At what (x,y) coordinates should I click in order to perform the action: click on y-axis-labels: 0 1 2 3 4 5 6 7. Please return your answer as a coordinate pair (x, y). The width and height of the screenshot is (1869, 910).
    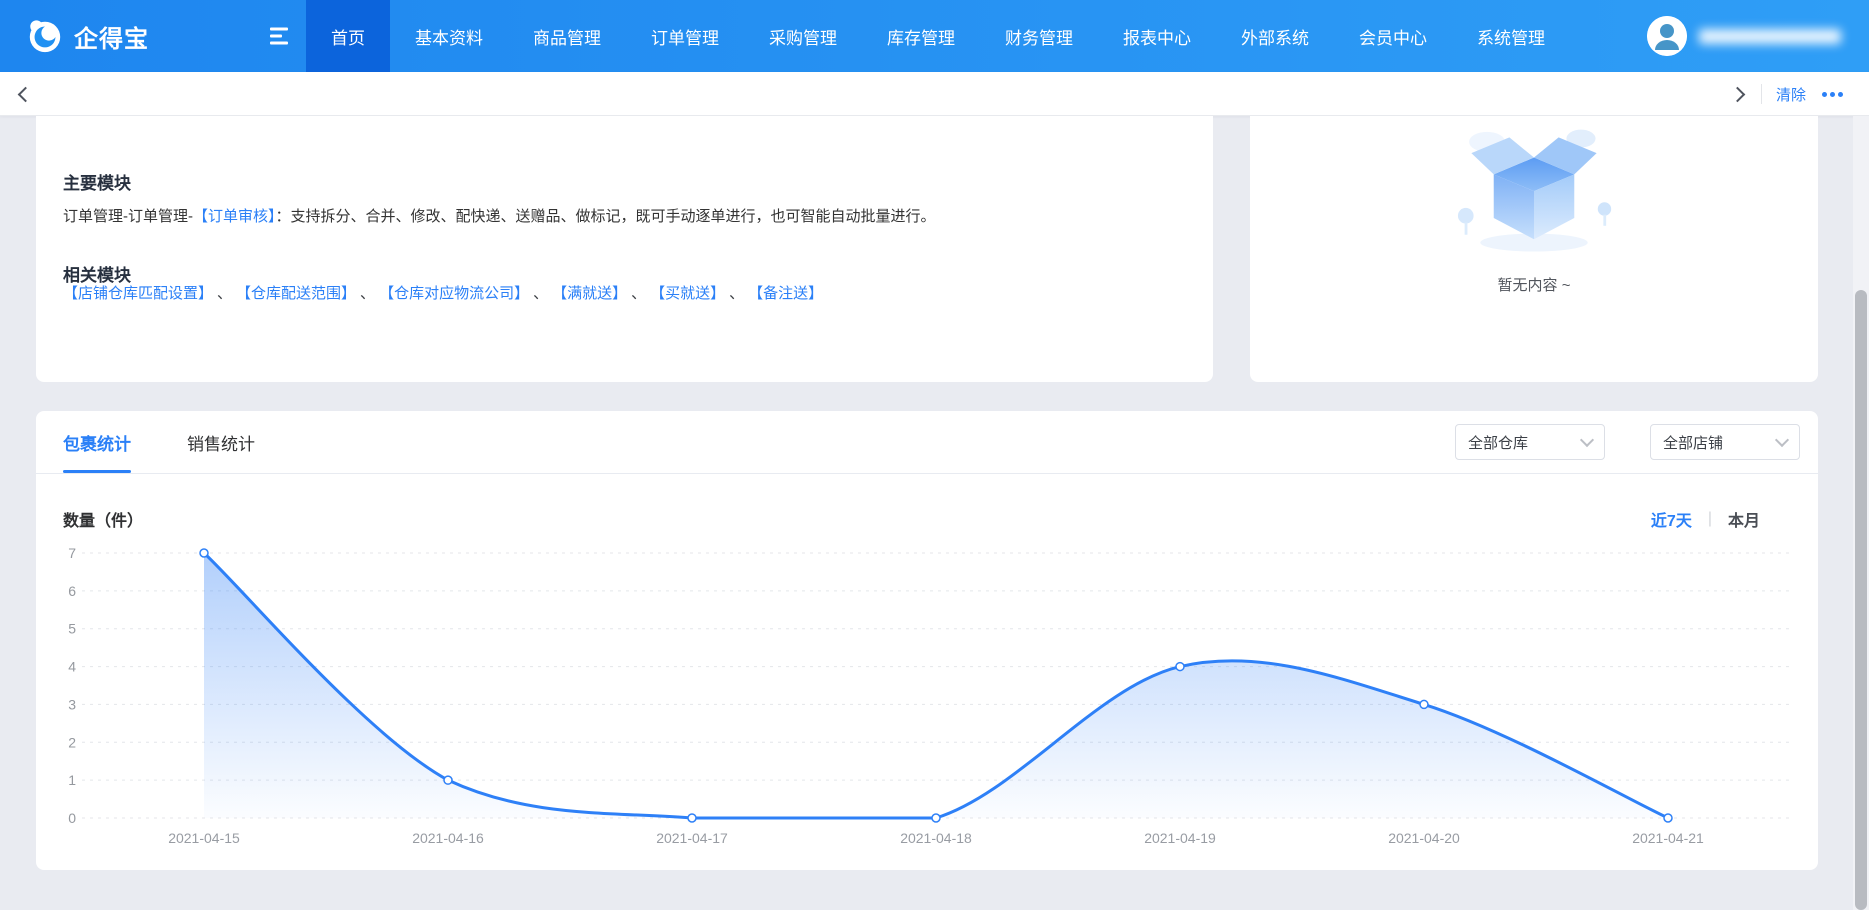
    Looking at the image, I should click on (72, 685).